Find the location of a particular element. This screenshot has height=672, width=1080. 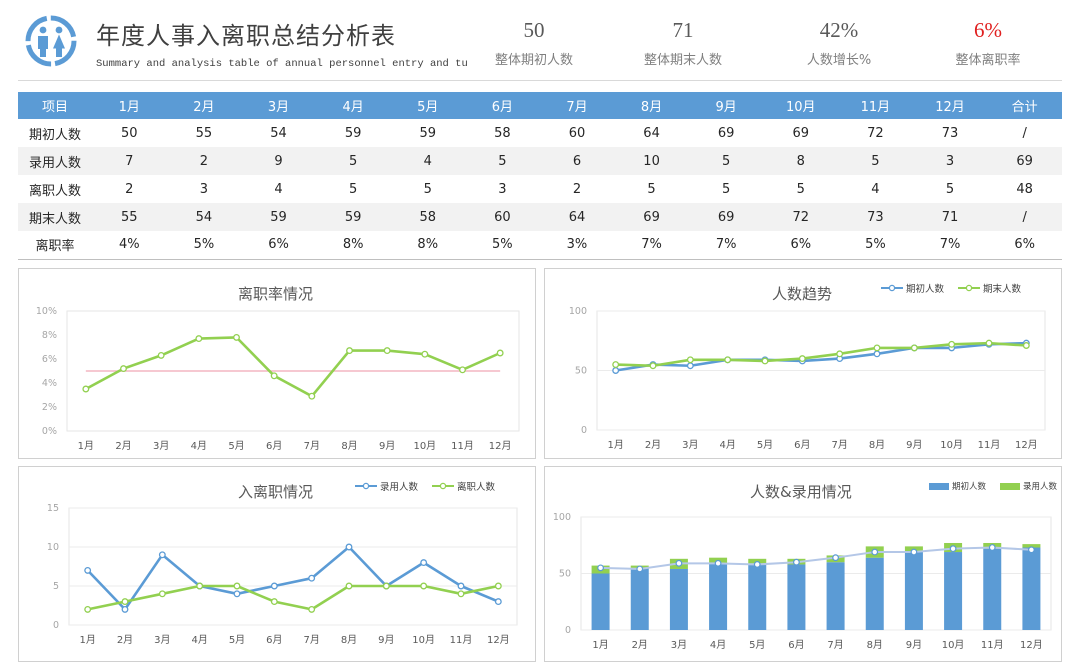

row-label: 录用人数 is located at coordinates (55, 161).